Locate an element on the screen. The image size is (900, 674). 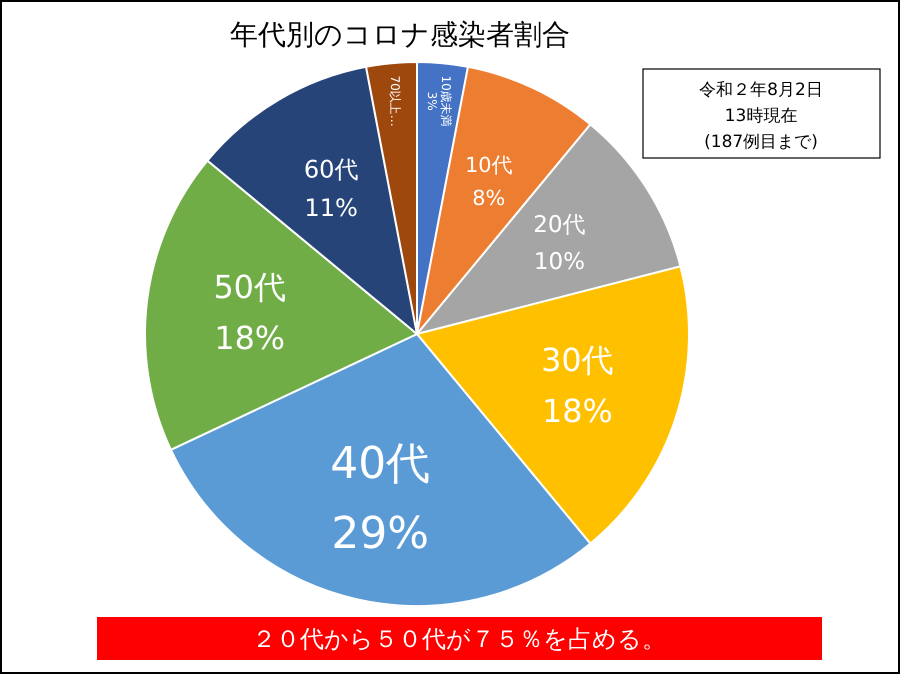
data-label: 8% is located at coordinates (489, 198).